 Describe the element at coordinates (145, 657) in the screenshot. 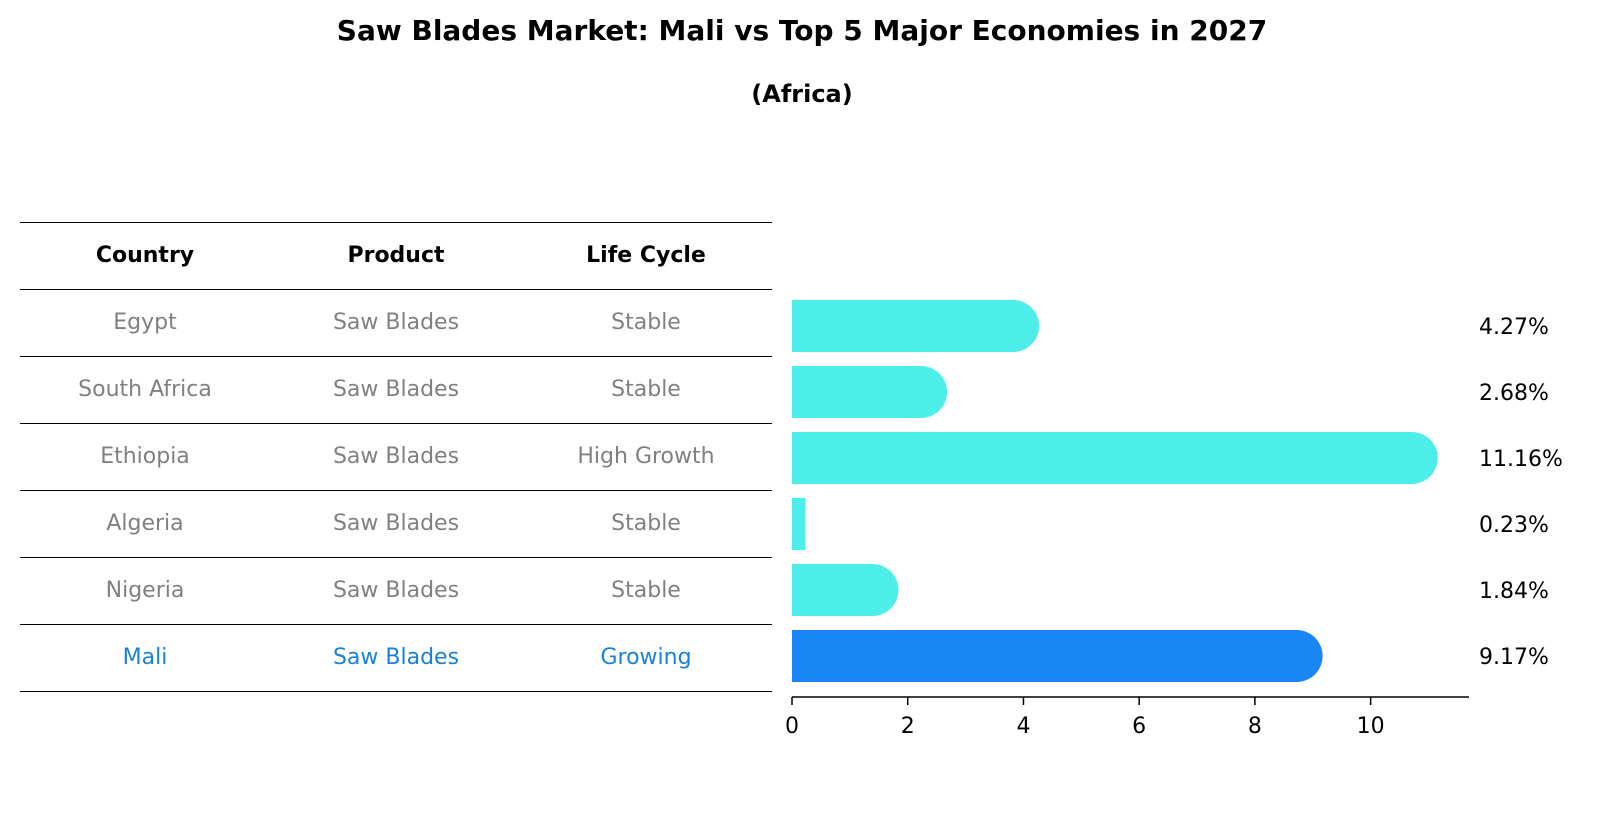

I see `cell-country: Mali` at that location.